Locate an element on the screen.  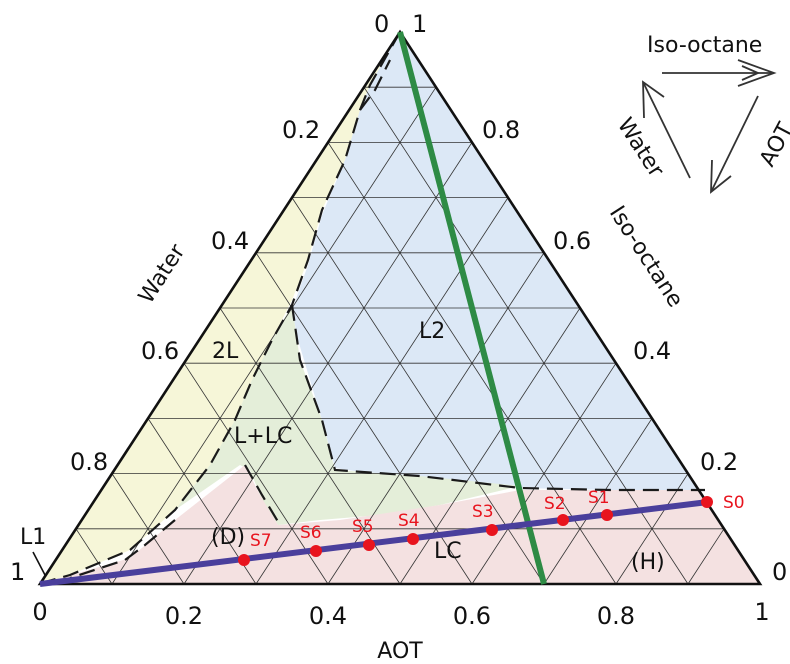
legend-water-label: Water is located at coordinates (640, 148).